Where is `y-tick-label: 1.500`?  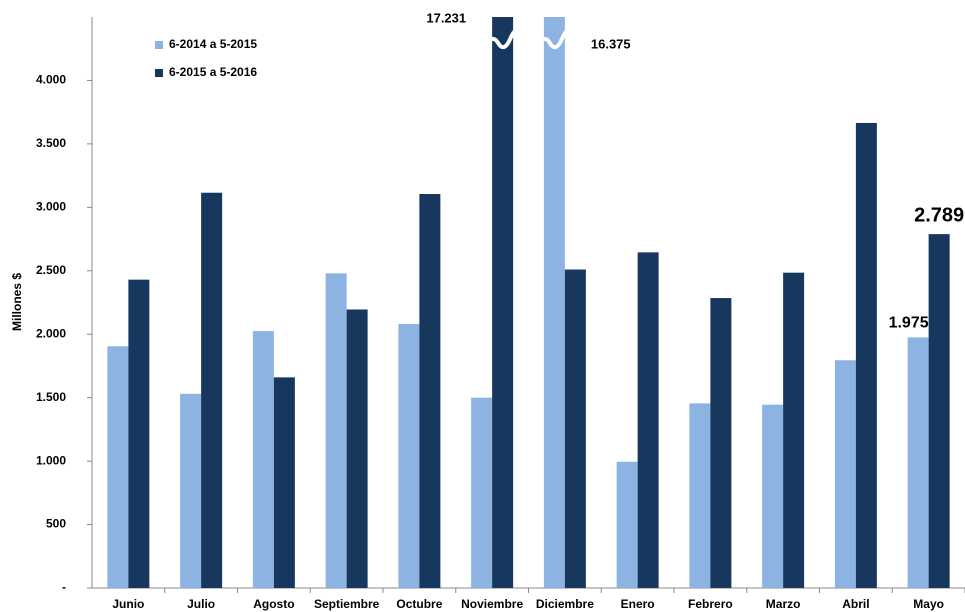 y-tick-label: 1.500 is located at coordinates (51, 397).